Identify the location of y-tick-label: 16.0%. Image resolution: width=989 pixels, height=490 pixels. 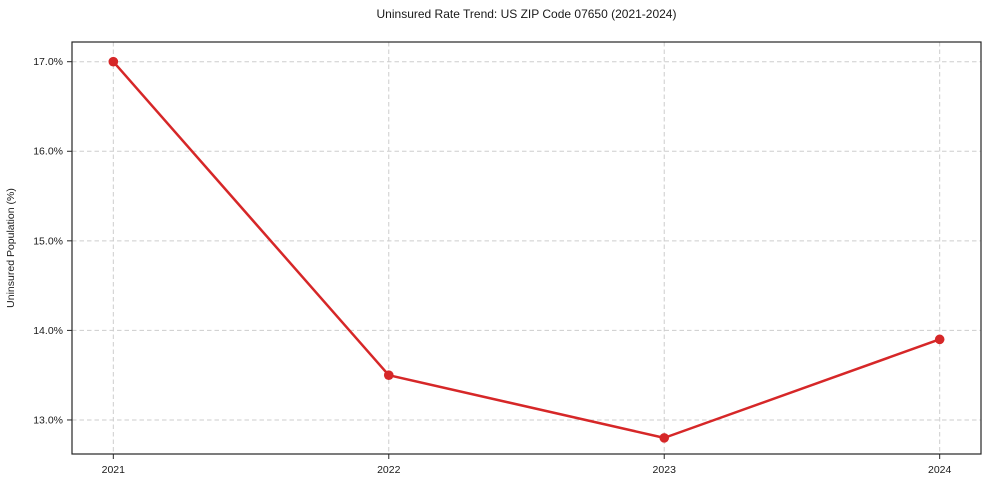
(48, 152).